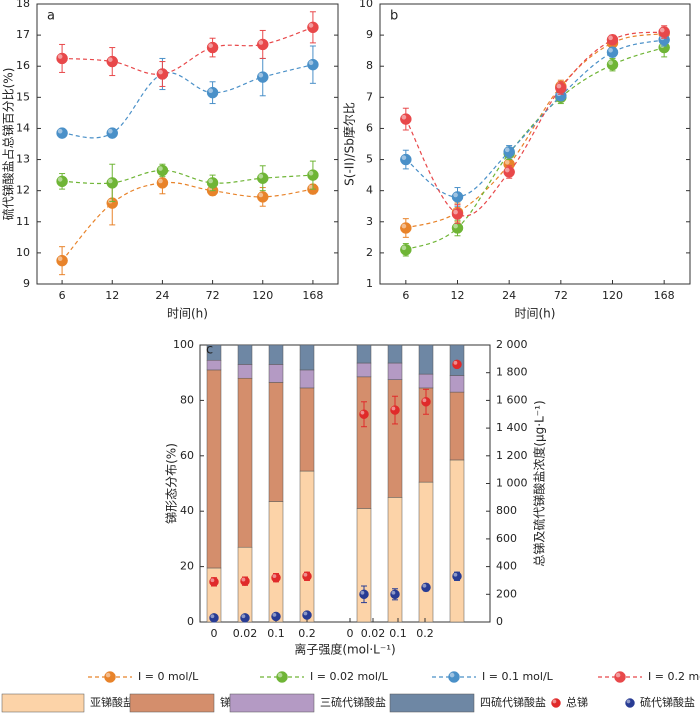 The height and width of the screenshot is (714, 700). I want to click on panel-b-ytick-label: 3, so click(369, 221).